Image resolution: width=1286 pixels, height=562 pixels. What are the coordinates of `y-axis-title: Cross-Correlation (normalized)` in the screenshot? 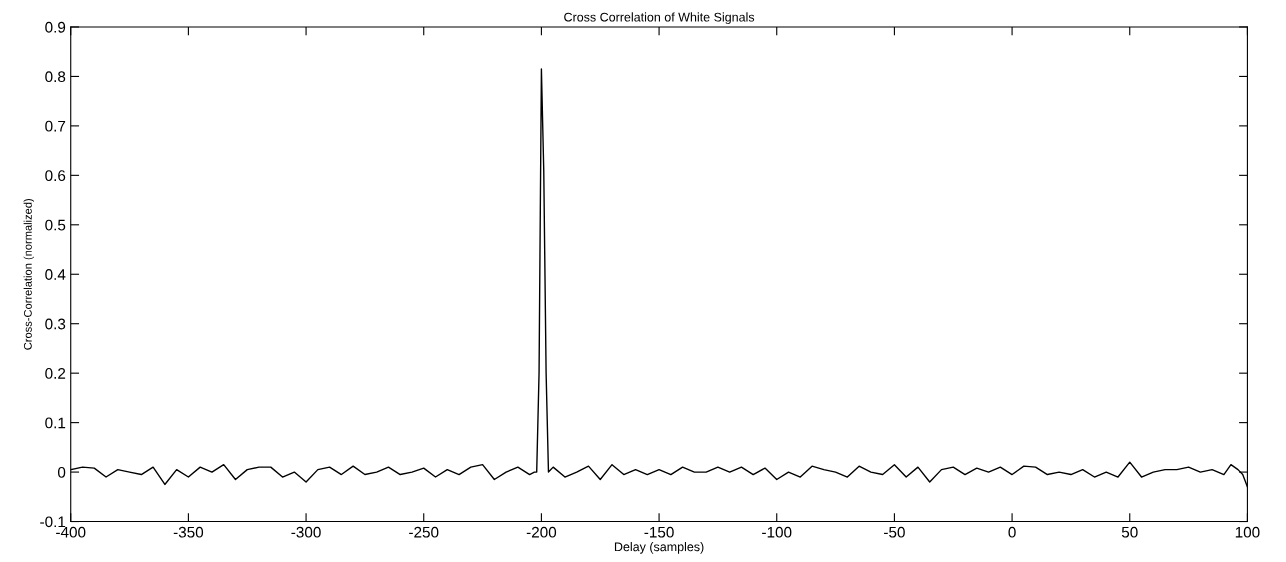 It's located at (28, 274).